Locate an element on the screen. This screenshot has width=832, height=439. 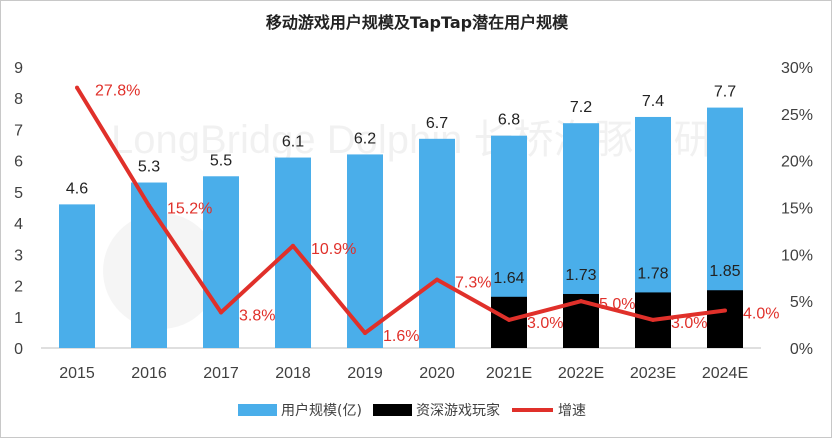
x-tick-label: 2015 is located at coordinates (77, 373).